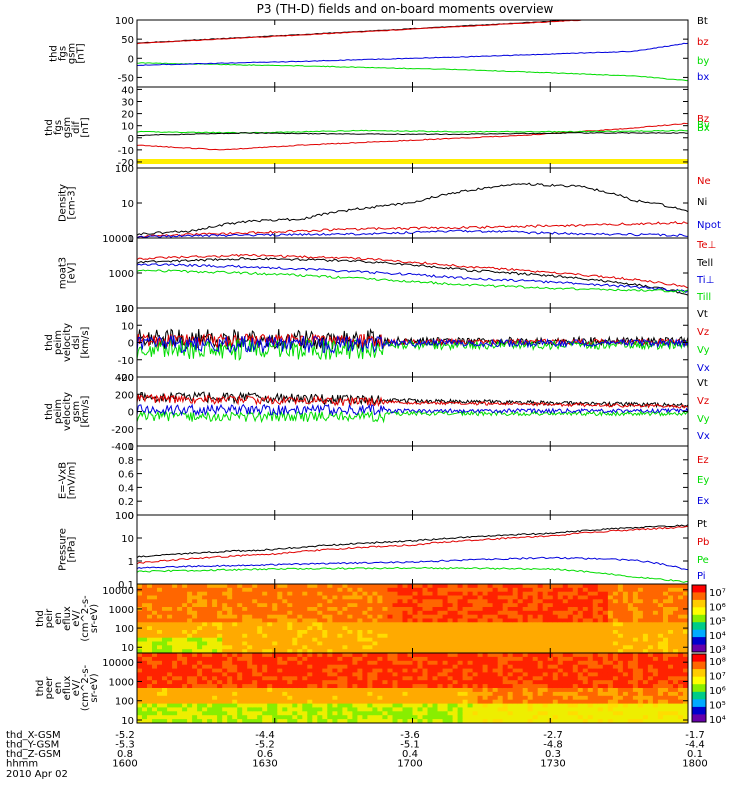 The height and width of the screenshot is (800, 750). What do you see at coordinates (553, 745) in the screenshot?
I see `x-tick-label: -4.8` at bounding box center [553, 745].